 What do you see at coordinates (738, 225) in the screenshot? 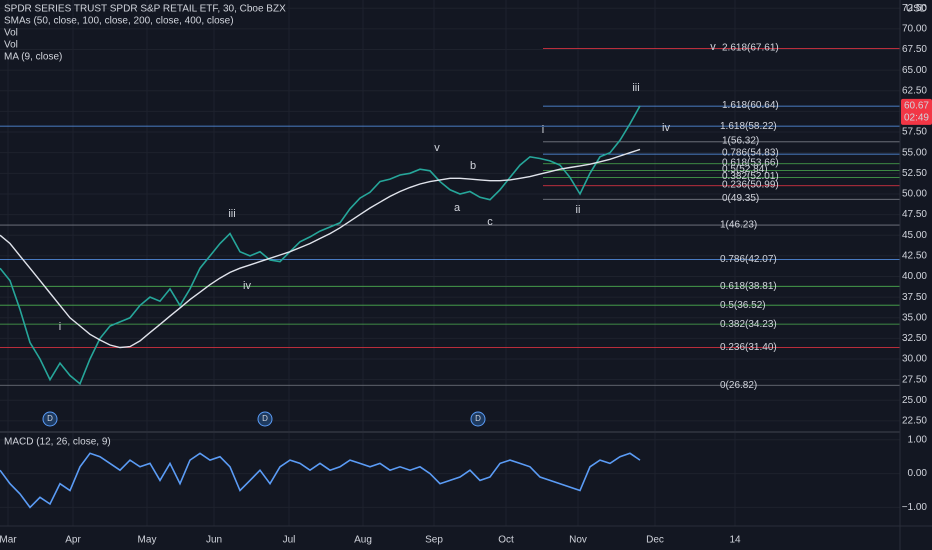
I see `fib-label: 1(46.23)` at bounding box center [738, 225].